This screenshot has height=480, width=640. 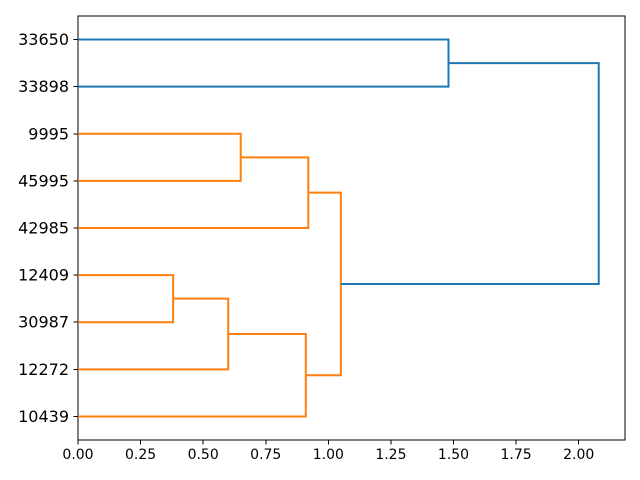 I want to click on leaf-label: 33650, so click(x=43, y=39).